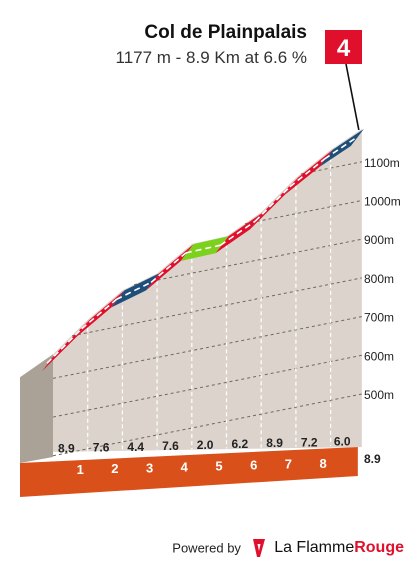  Describe the element at coordinates (342, 441) in the screenshot. I see `gradient-label: 6.0` at that location.